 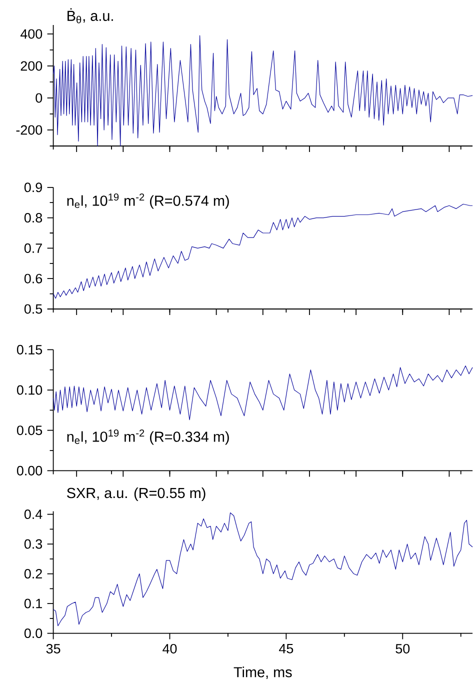 I want to click on y-tick-label: 0.4, so click(x=33, y=515).